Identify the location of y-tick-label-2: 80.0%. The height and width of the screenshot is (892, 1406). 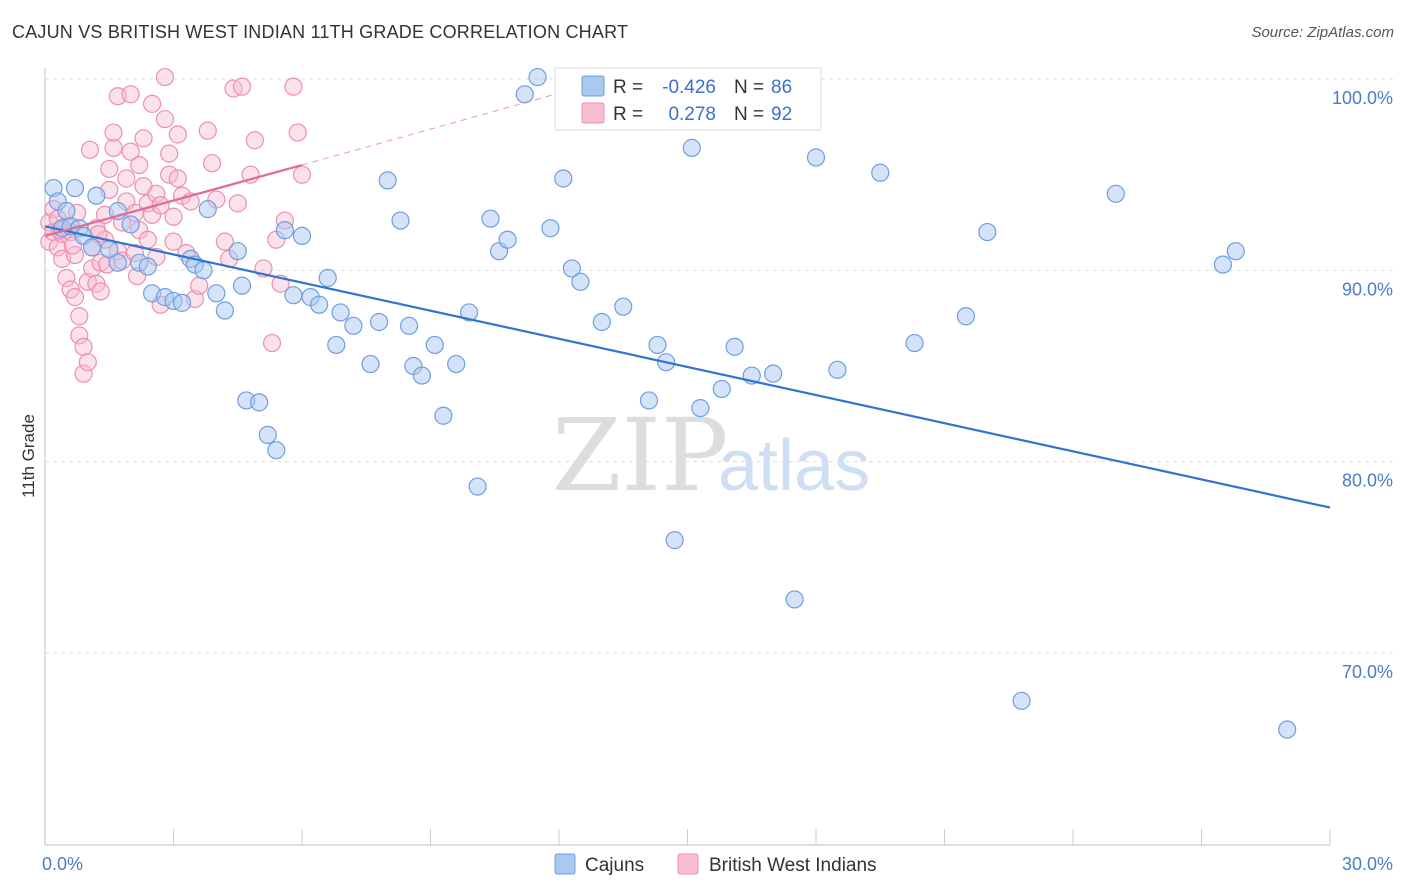
(1367, 481).